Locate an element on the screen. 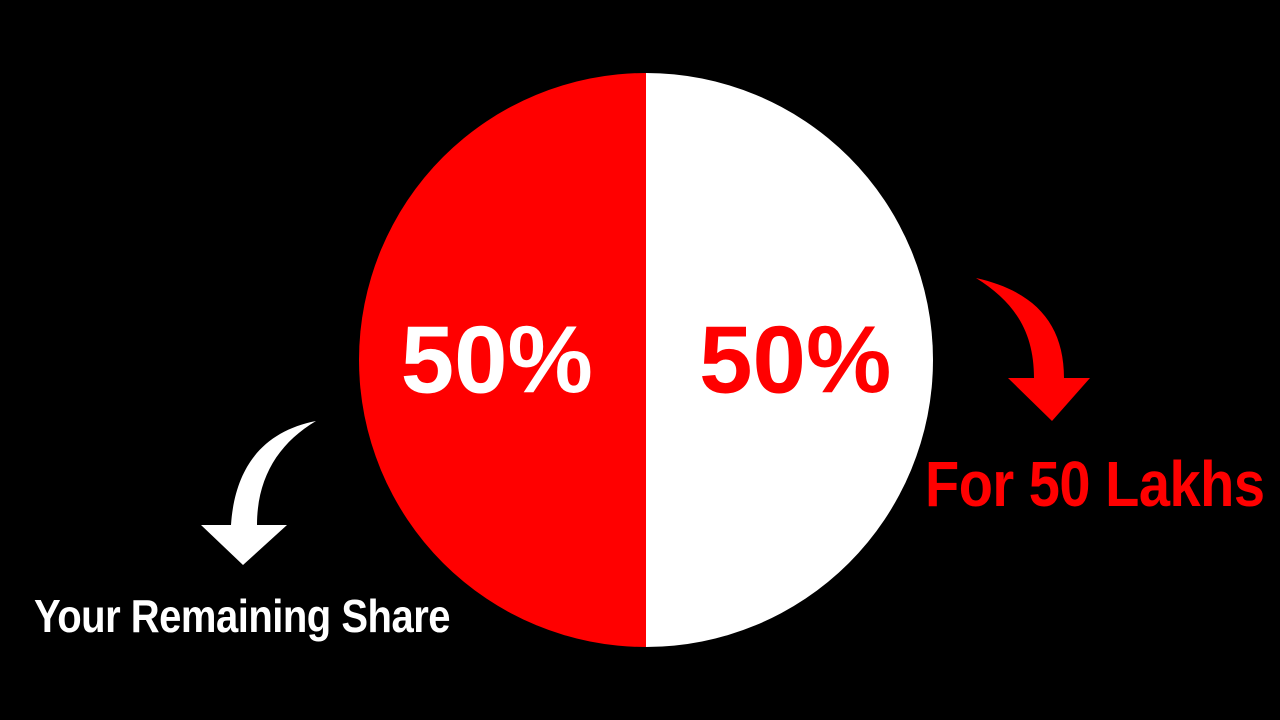  pie-slice-label-2: 50% is located at coordinates (795, 360).